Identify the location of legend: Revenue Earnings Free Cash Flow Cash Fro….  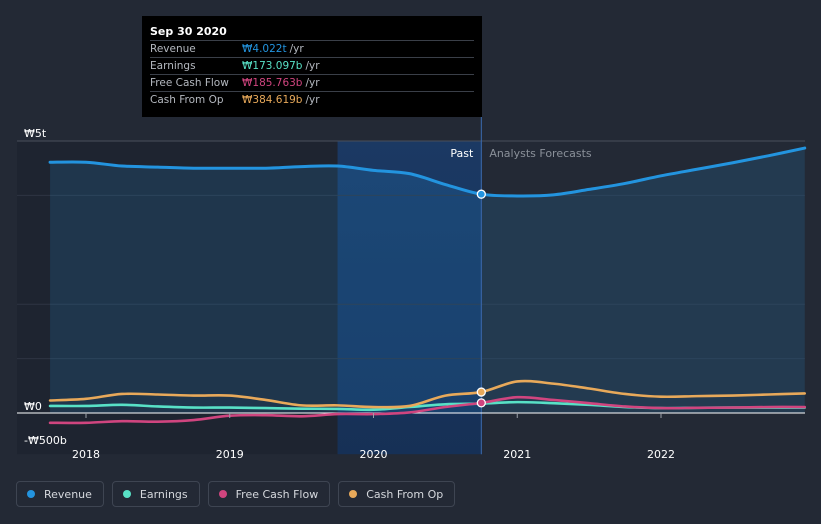
(236, 494).